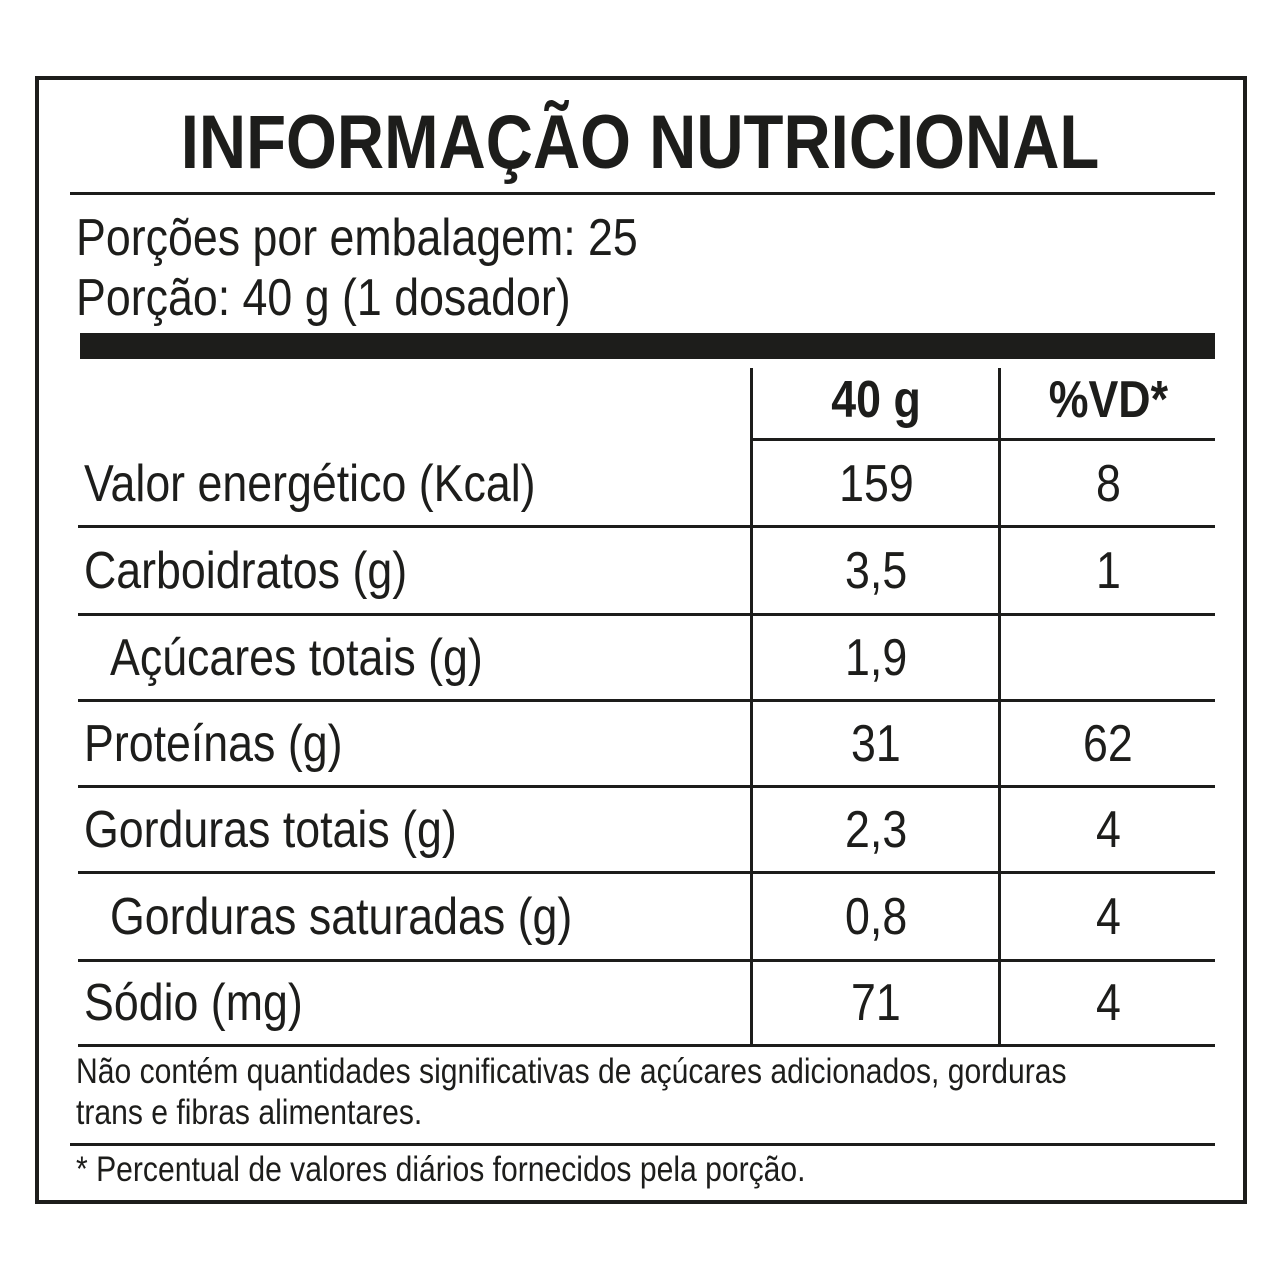 The width and height of the screenshot is (1280, 1280). I want to click on servings-per-package: Porções por embalagem: 25, so click(402, 238).